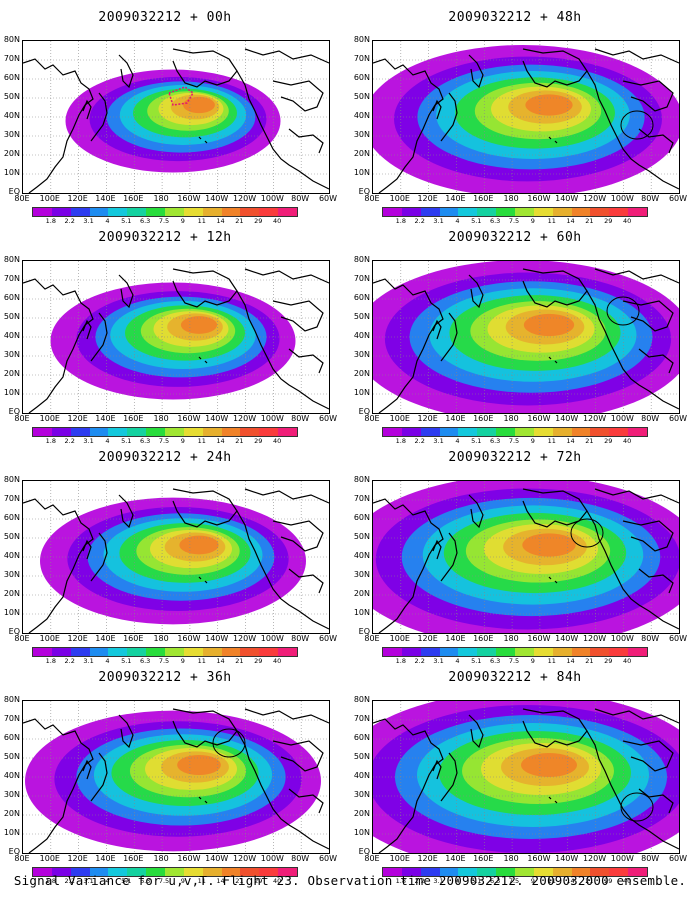 The image size is (700, 900). What do you see at coordinates (539, 418) in the screenshot?
I see `longitude-label: 160W` at bounding box center [539, 418].